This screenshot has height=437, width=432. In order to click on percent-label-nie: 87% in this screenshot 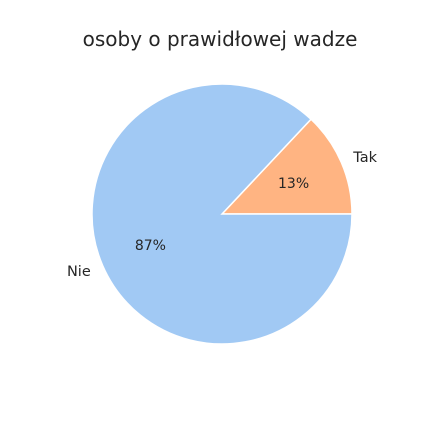, I will do `click(150, 246)`.